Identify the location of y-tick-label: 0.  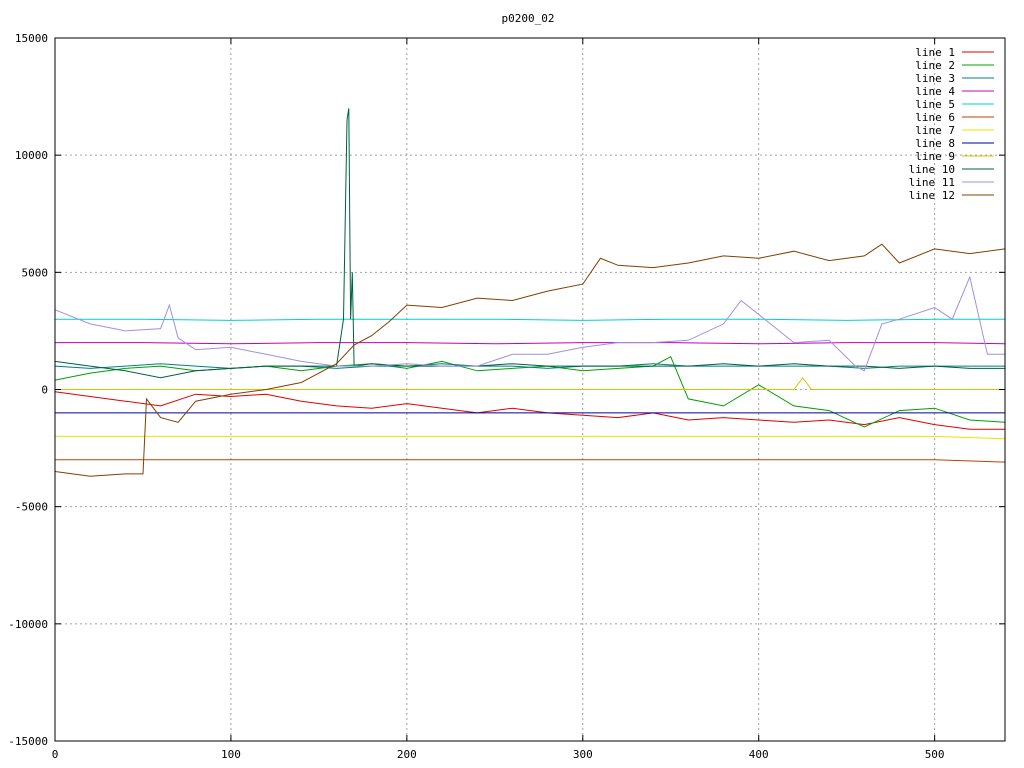
(44, 390).